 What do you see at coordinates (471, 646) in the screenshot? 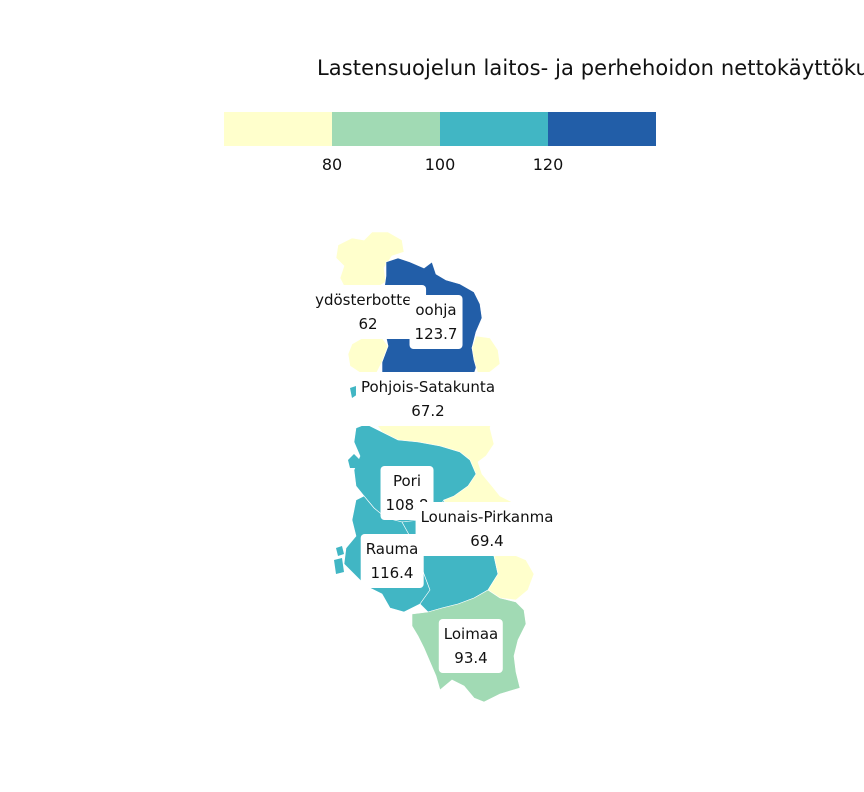
I see `region-label-loimaa: Loimaa 93.4` at bounding box center [471, 646].